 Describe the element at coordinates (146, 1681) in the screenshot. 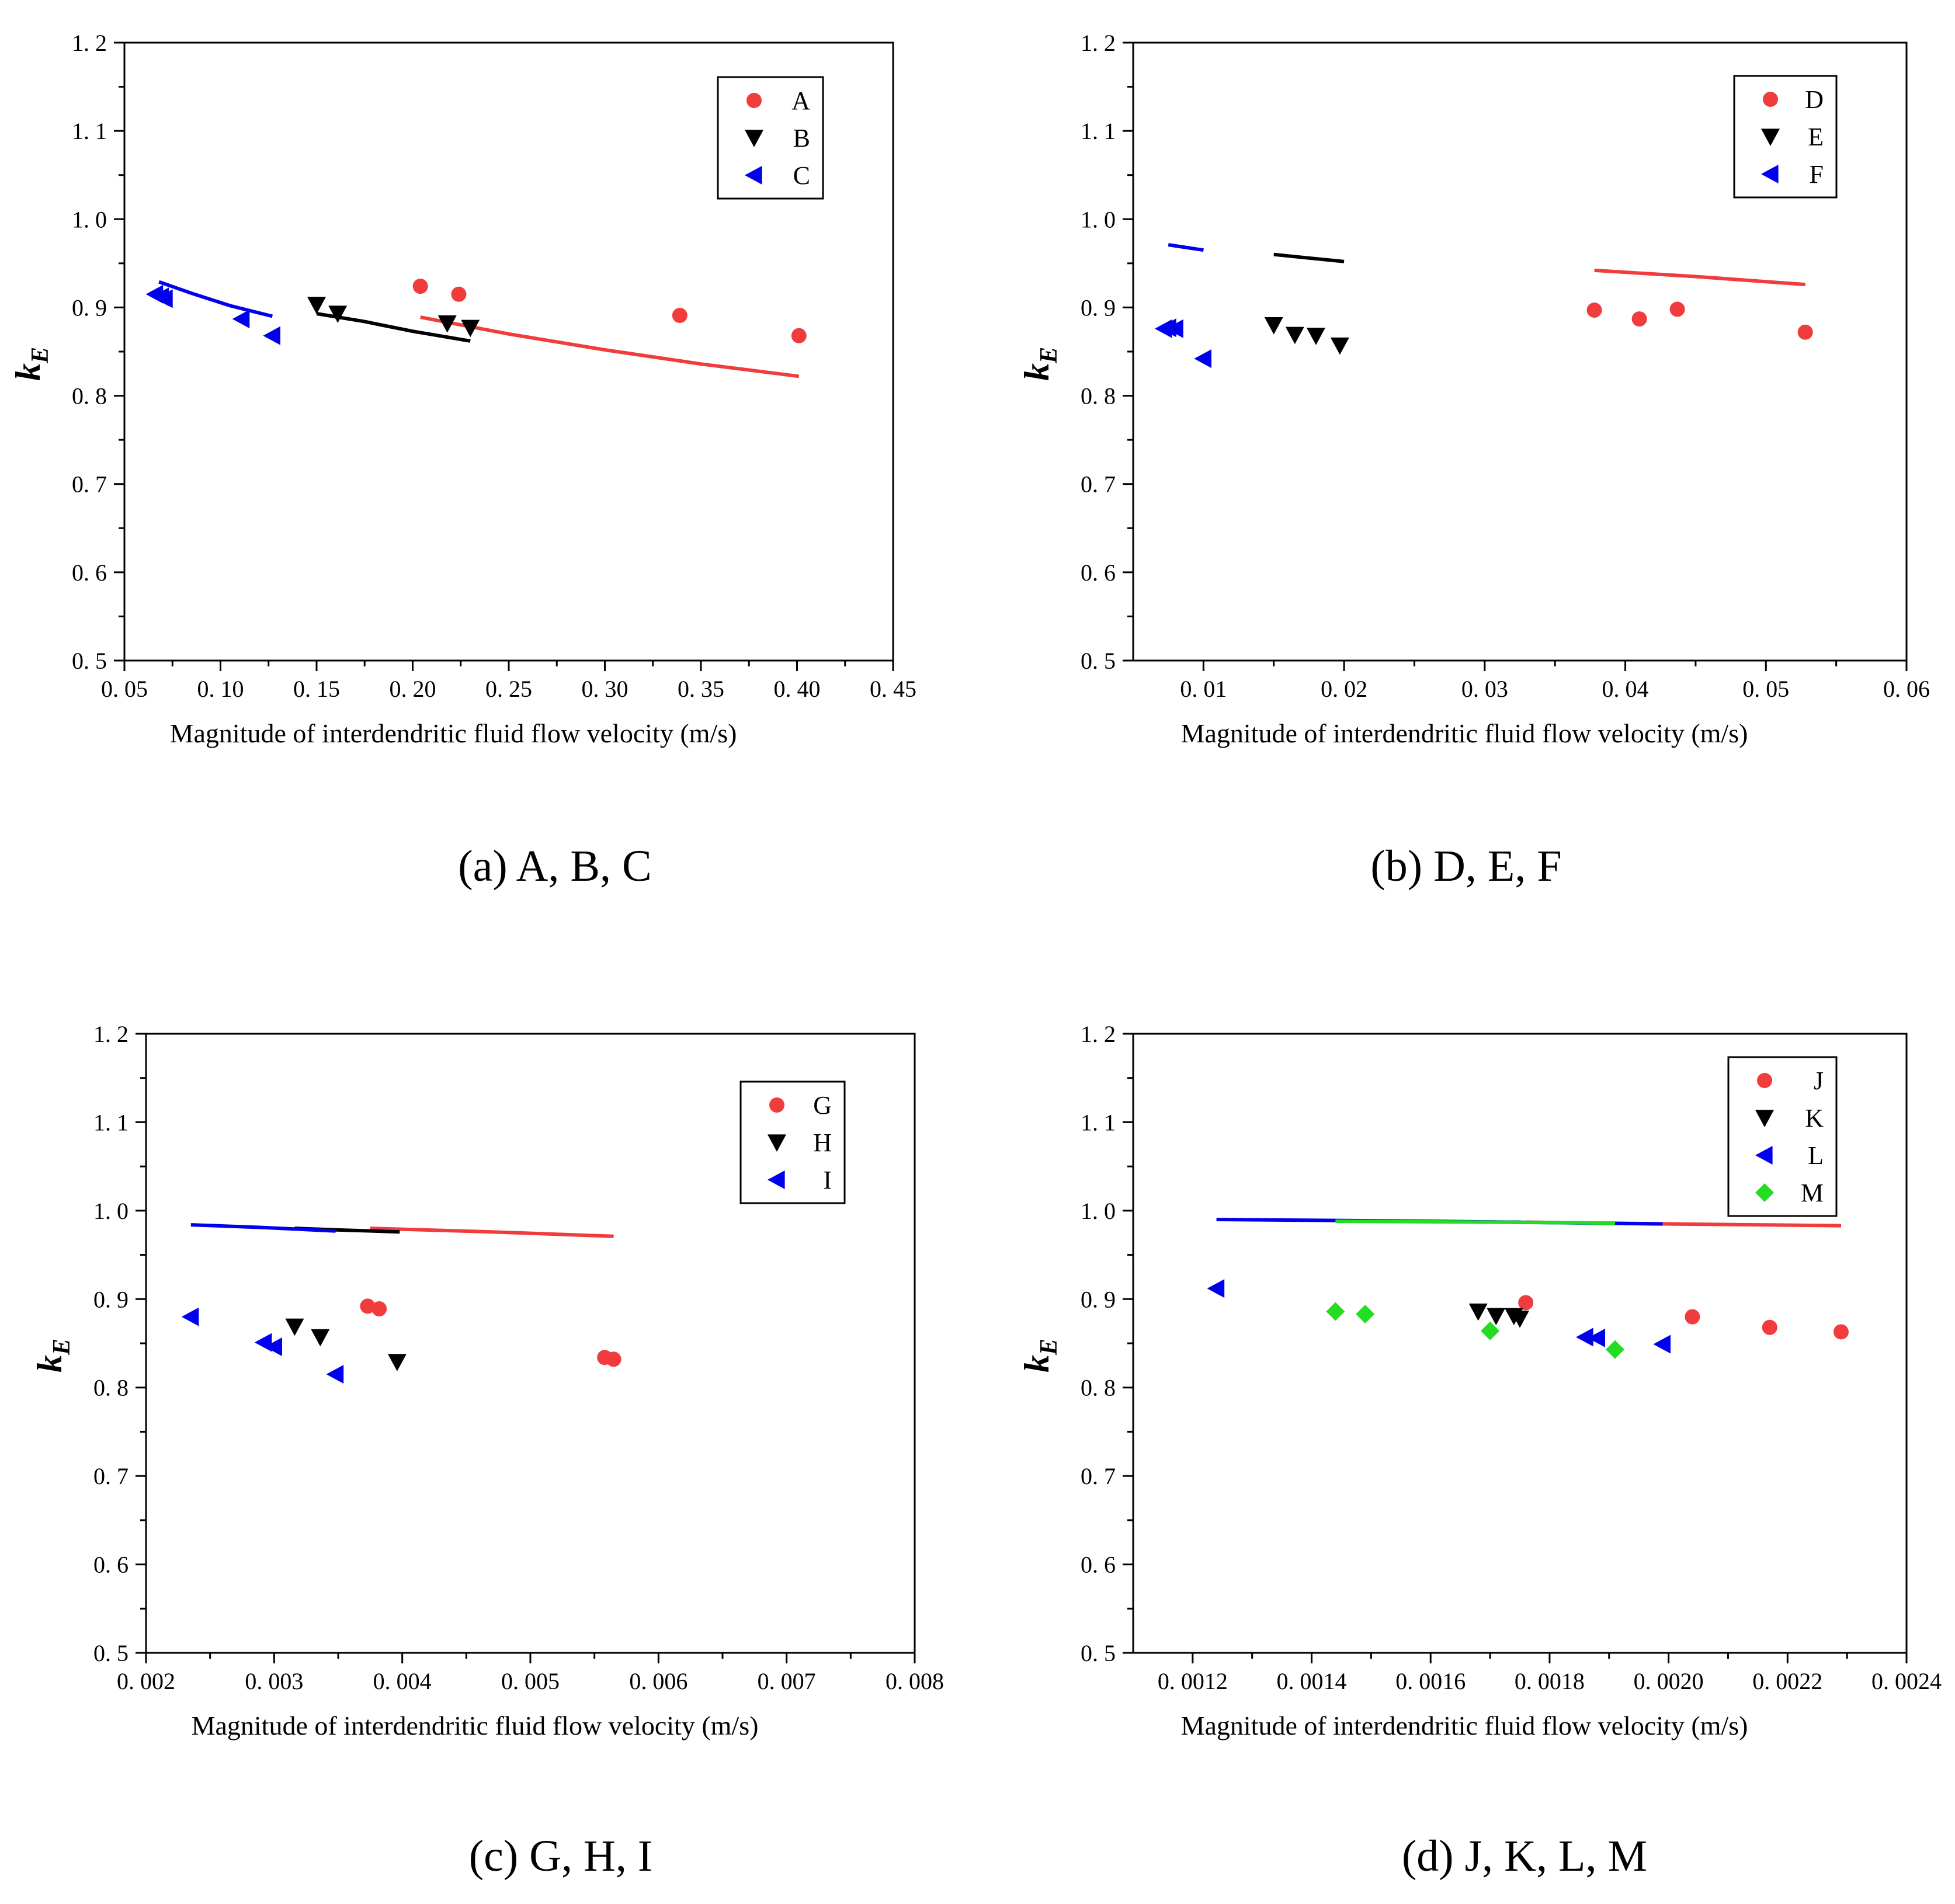

I see `x-tick-label: 0. 002` at that location.